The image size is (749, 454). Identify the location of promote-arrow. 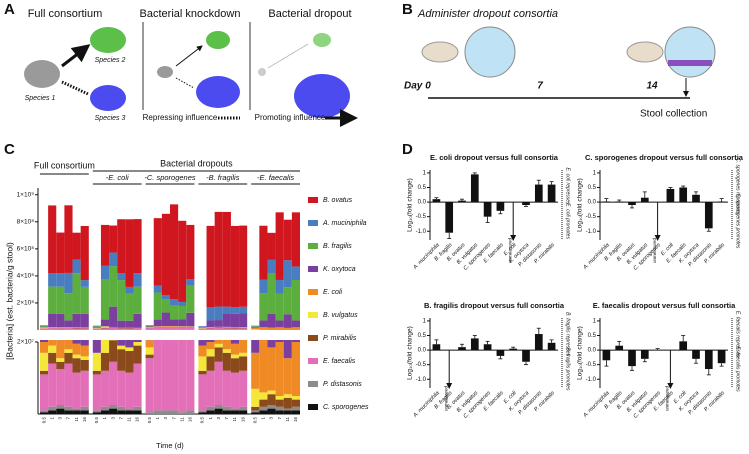
(189, 56).